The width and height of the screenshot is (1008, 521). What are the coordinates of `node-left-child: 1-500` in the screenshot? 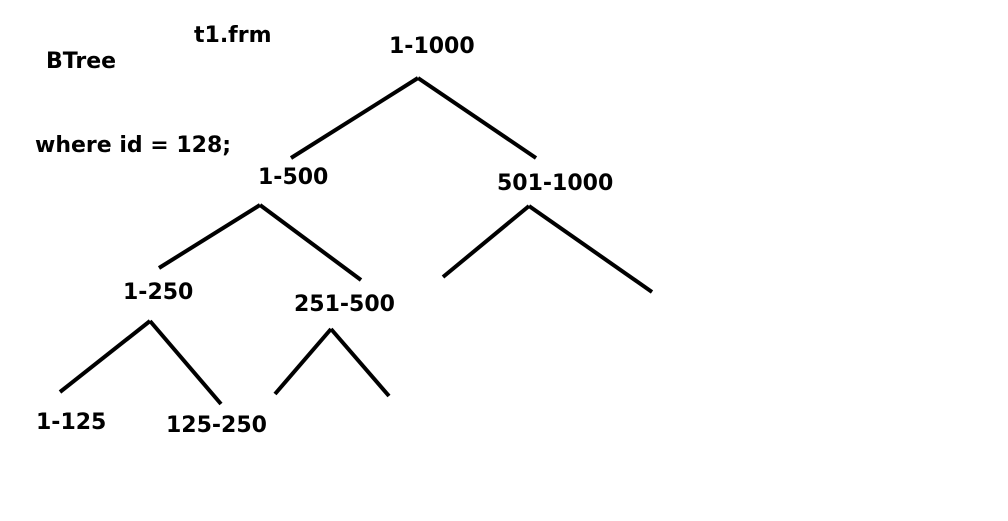 It's located at (293, 177).